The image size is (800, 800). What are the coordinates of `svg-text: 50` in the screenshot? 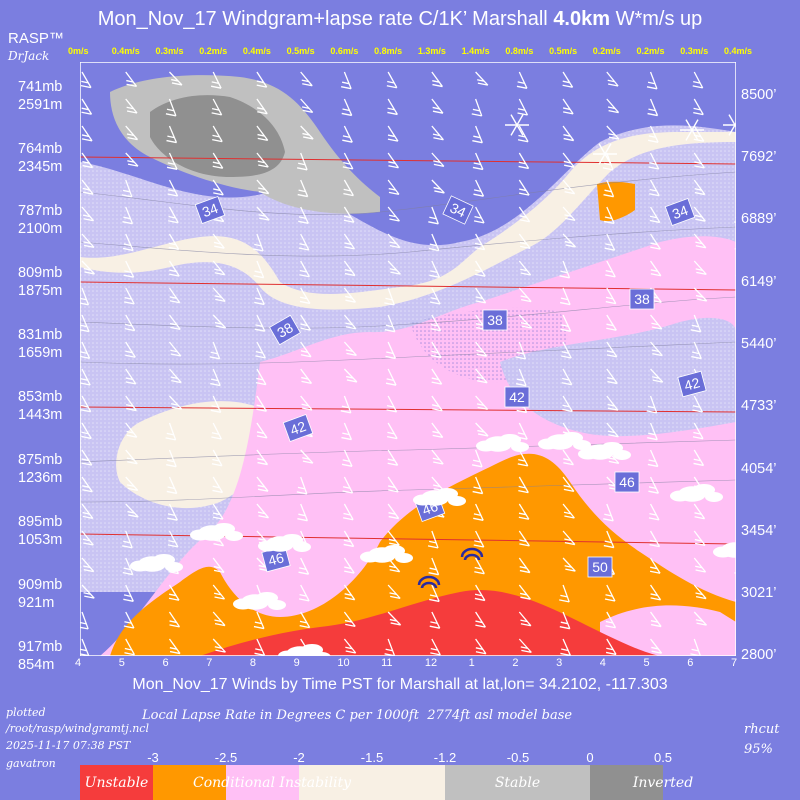 It's located at (600, 567).